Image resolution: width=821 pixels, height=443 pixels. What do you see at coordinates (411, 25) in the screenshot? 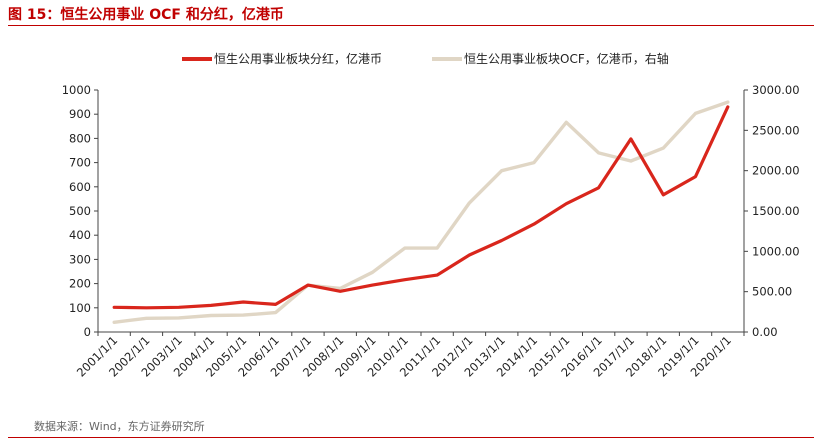
I see `title-rule` at bounding box center [411, 25].